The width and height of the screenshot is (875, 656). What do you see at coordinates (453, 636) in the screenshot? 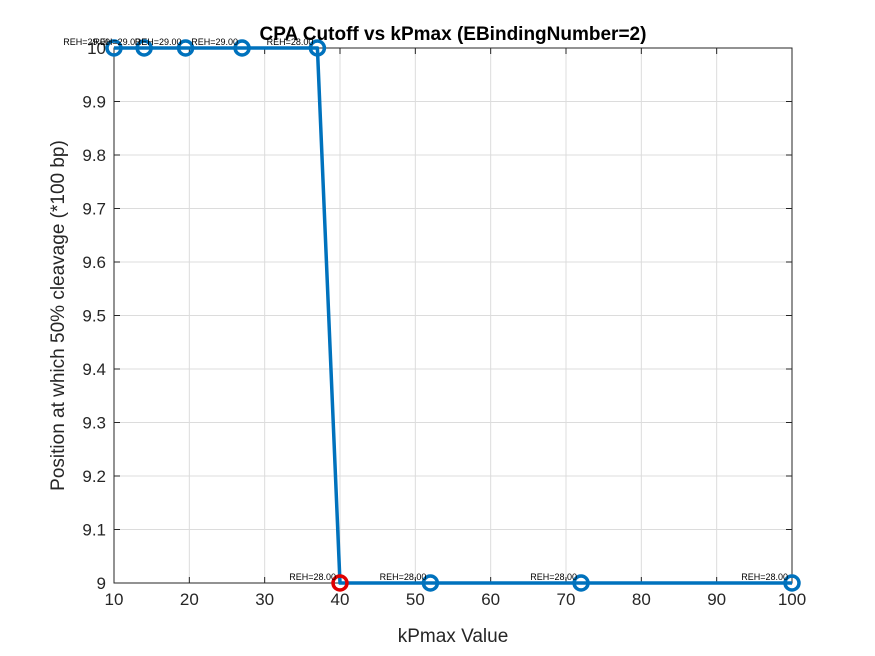
I see `x-axis-label: kPmax Value` at bounding box center [453, 636].